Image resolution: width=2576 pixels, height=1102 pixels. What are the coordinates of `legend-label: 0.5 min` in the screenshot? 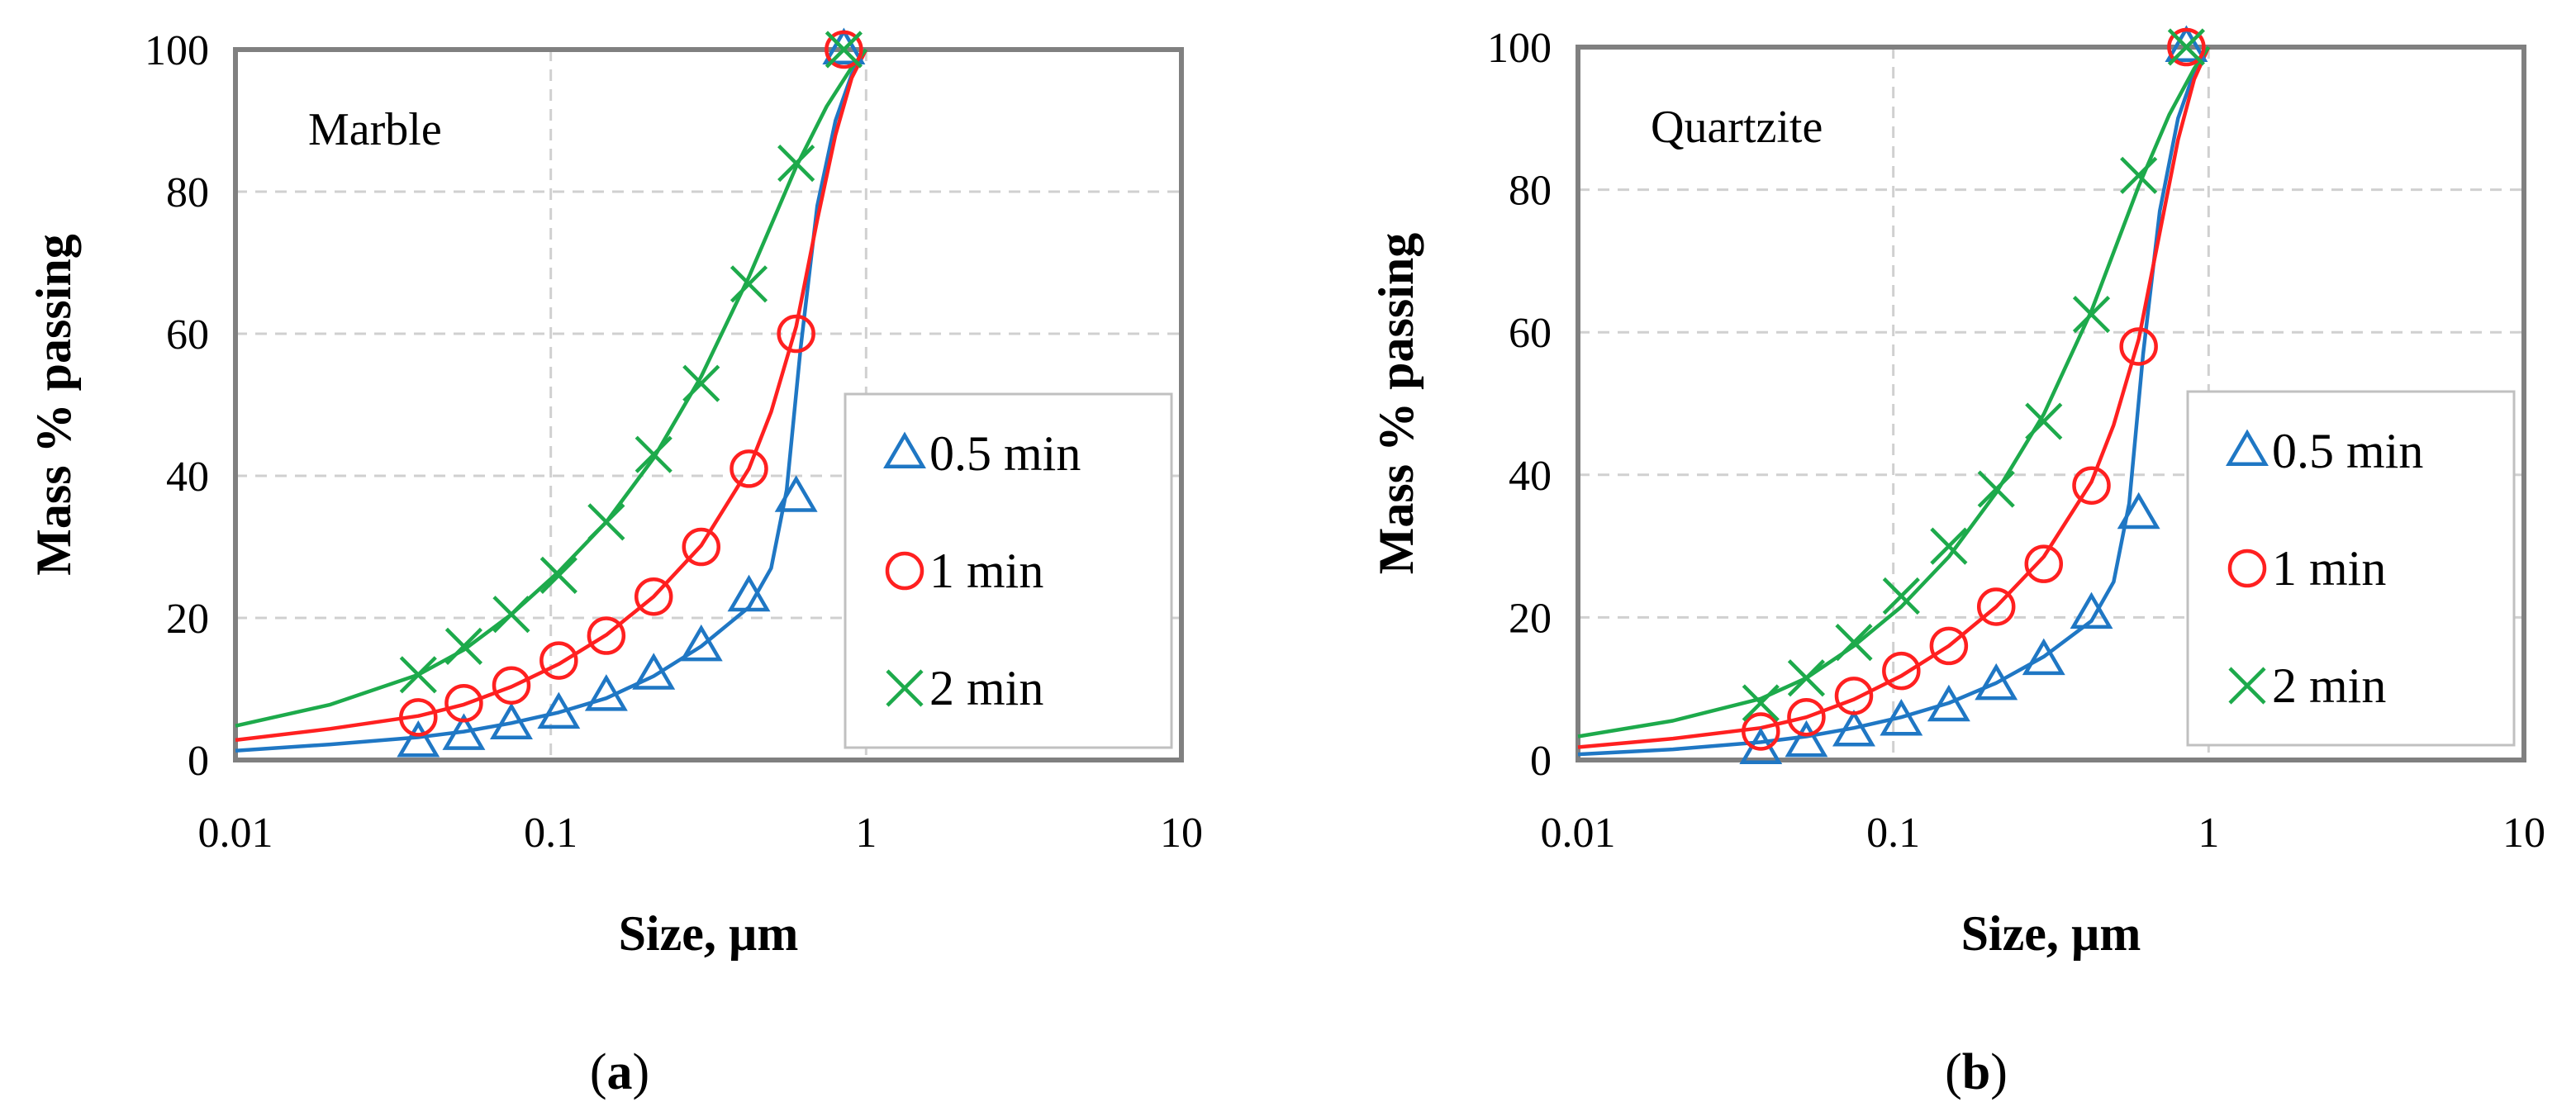 It's located at (2347, 451).